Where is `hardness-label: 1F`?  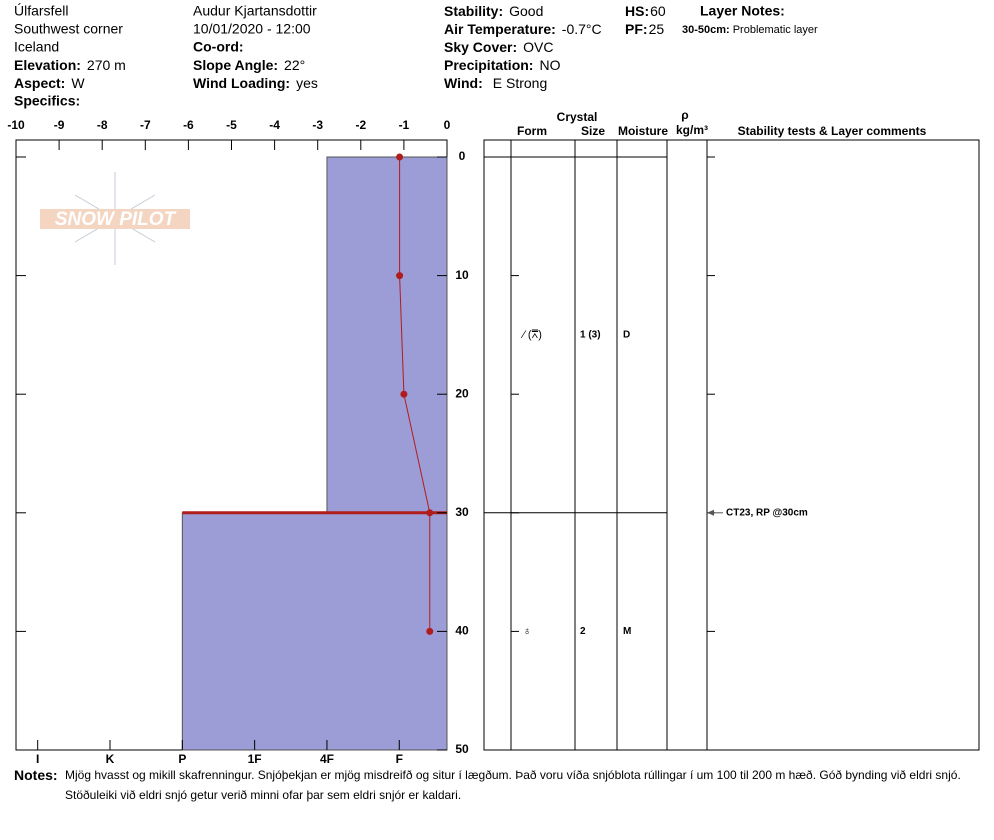
hardness-label: 1F is located at coordinates (255, 758).